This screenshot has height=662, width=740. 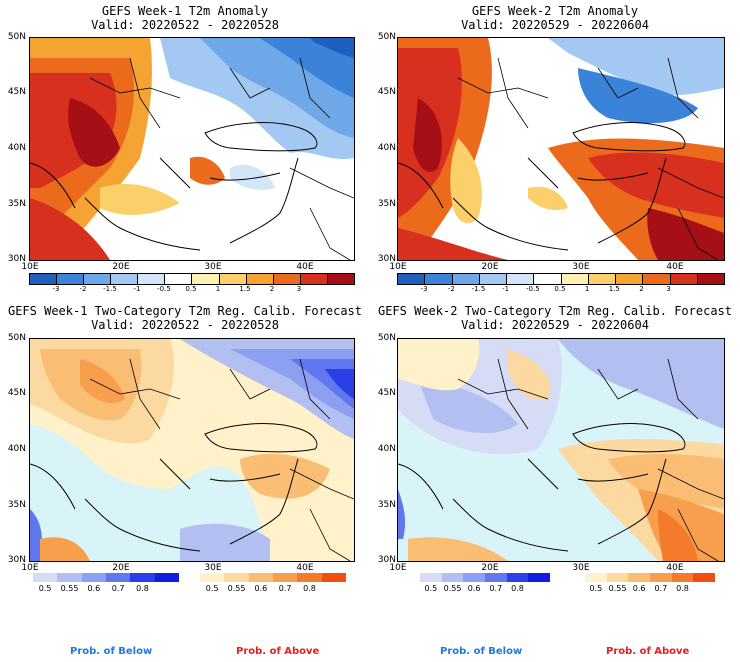 I want to click on prob-below-colorbar, so click(x=485, y=577).